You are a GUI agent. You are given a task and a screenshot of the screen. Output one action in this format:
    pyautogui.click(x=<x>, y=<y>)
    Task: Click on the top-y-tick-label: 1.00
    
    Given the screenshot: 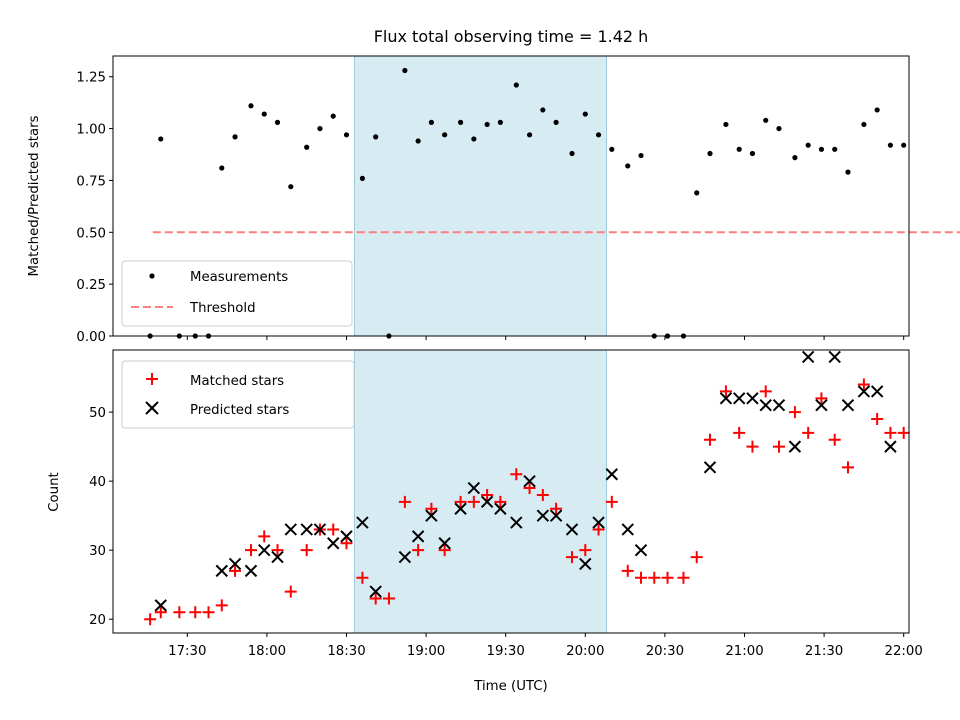 What is the action you would take?
    pyautogui.click(x=91, y=130)
    